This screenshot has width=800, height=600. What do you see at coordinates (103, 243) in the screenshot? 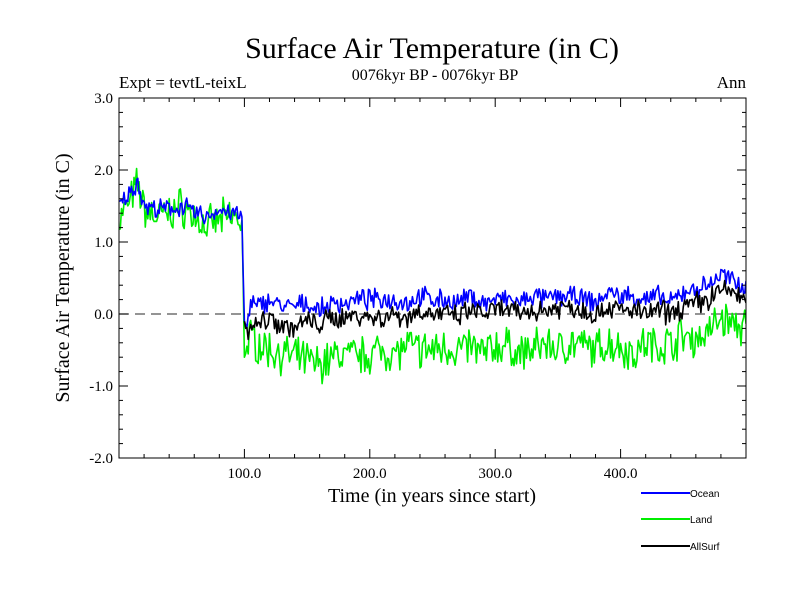
I see `y-tick-label: 1.0` at bounding box center [103, 243].